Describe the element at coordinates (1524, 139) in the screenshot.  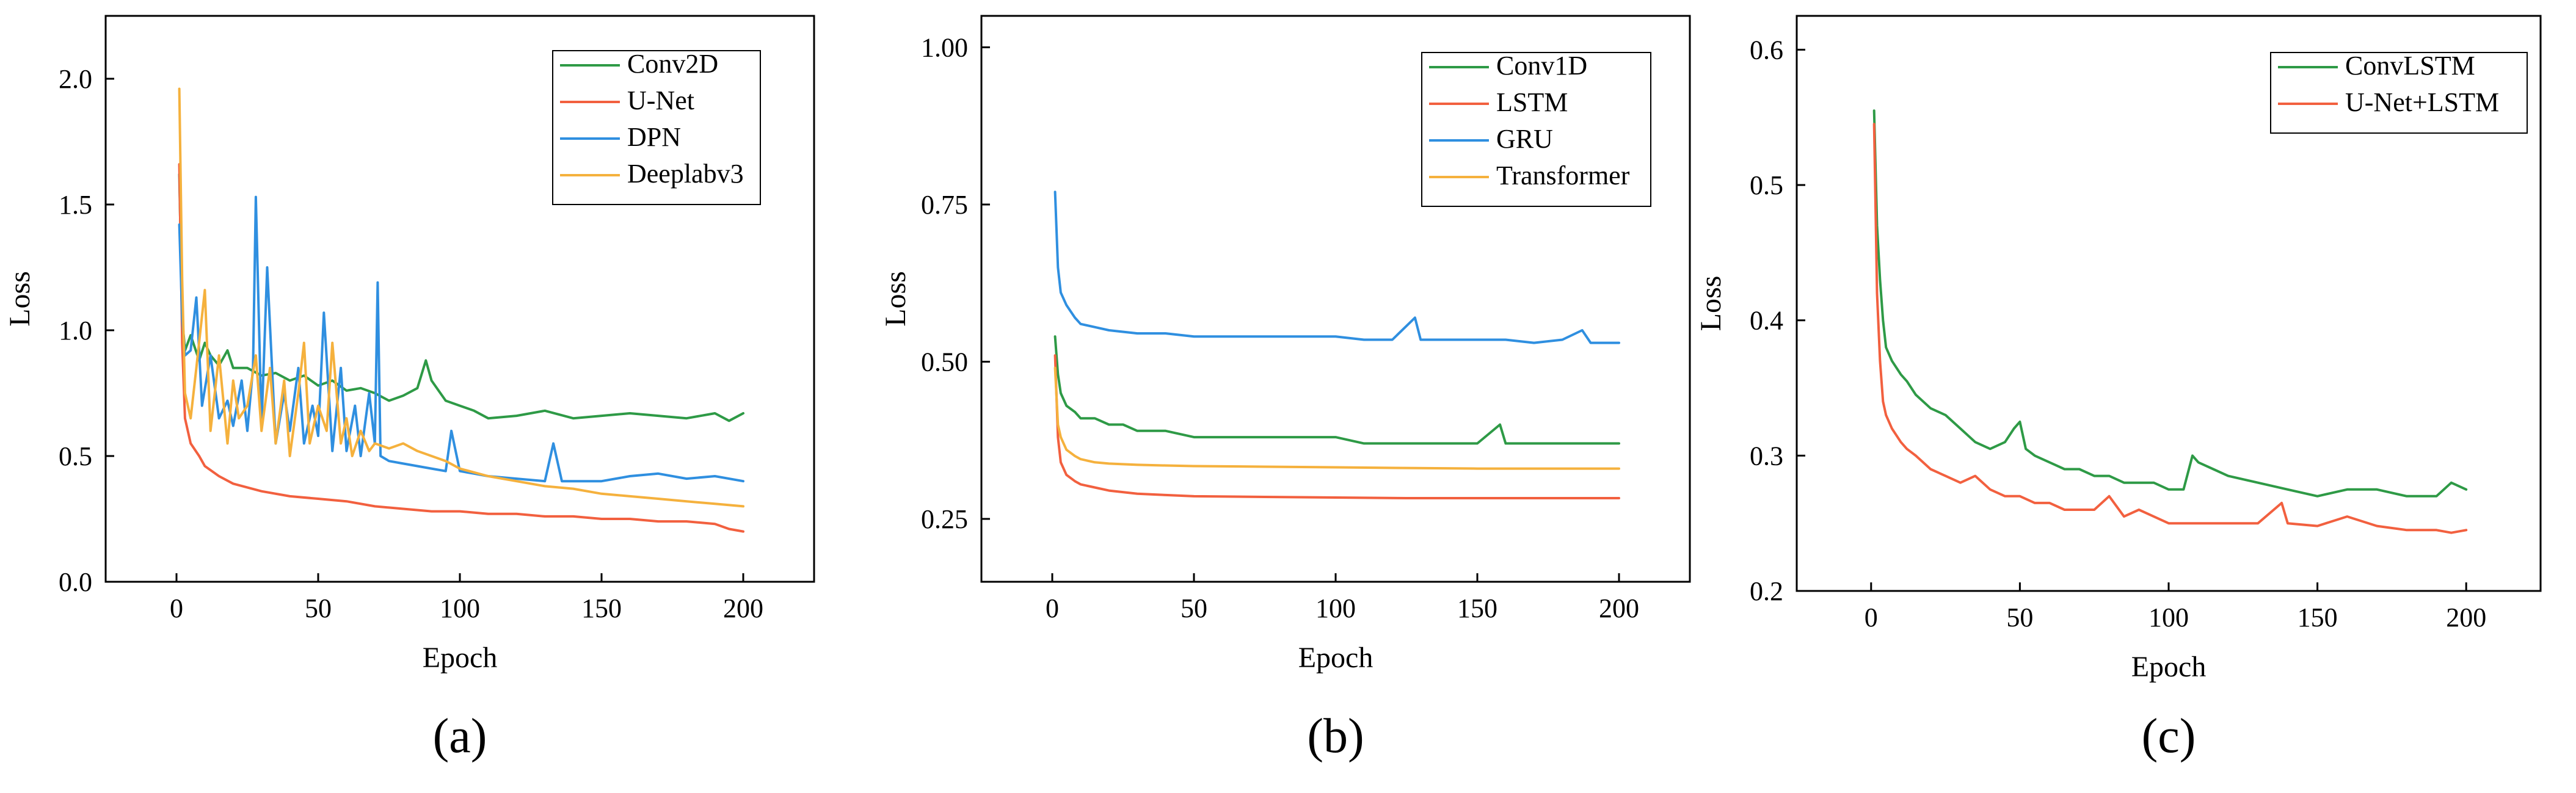
I see `legend-label: GRU` at that location.